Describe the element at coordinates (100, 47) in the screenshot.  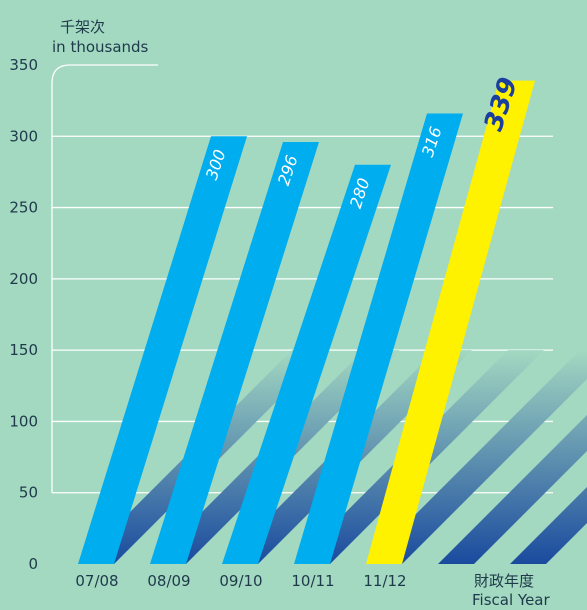
I see `y-unit-en: in thousands` at that location.